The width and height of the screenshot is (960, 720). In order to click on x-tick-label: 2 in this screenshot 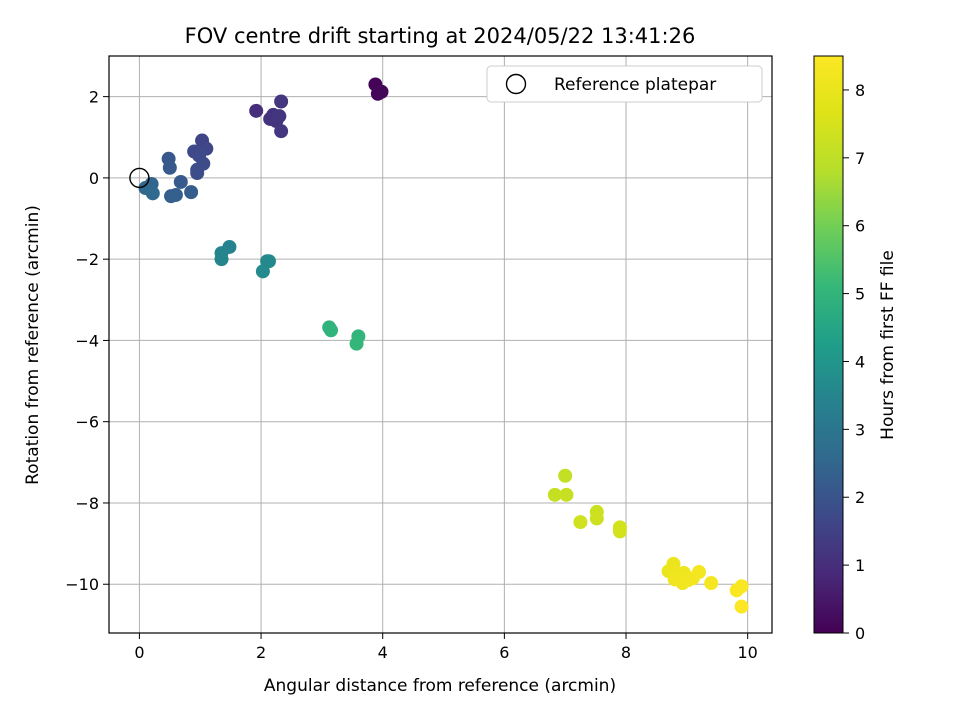, I will do `click(261, 652)`.